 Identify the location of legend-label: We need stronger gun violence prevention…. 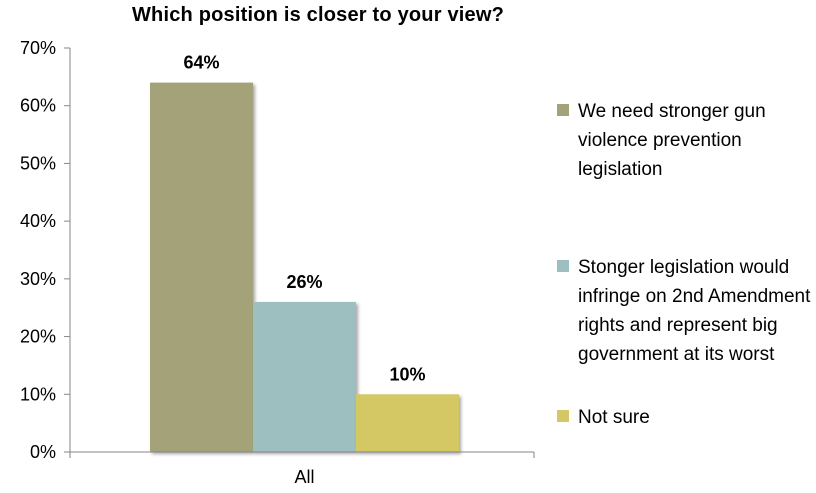
(672, 140).